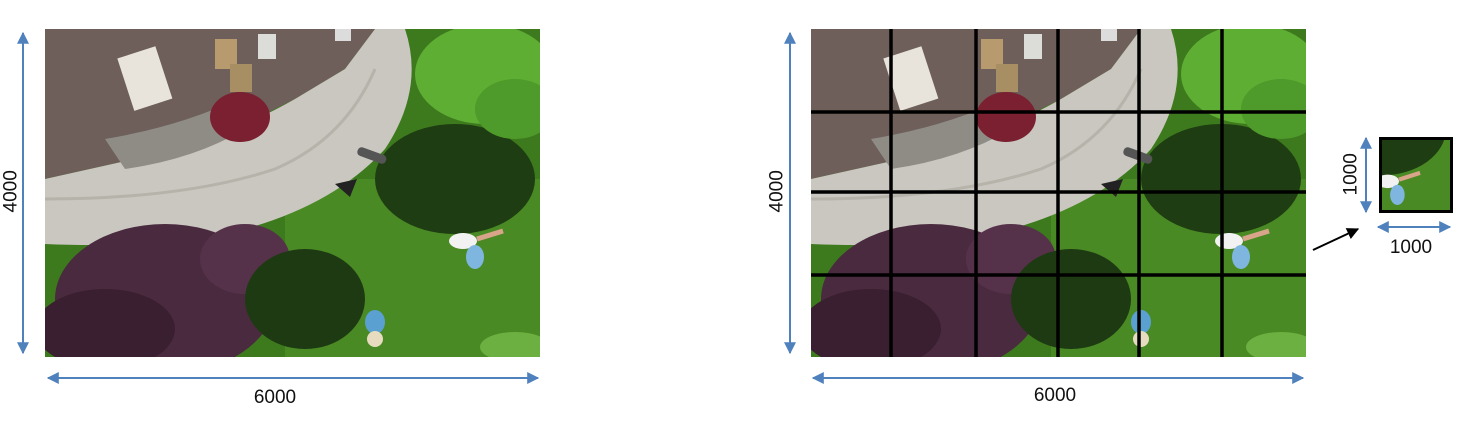  What do you see at coordinates (1336, 239) in the screenshot?
I see `pointer-arrow-icon` at bounding box center [1336, 239].